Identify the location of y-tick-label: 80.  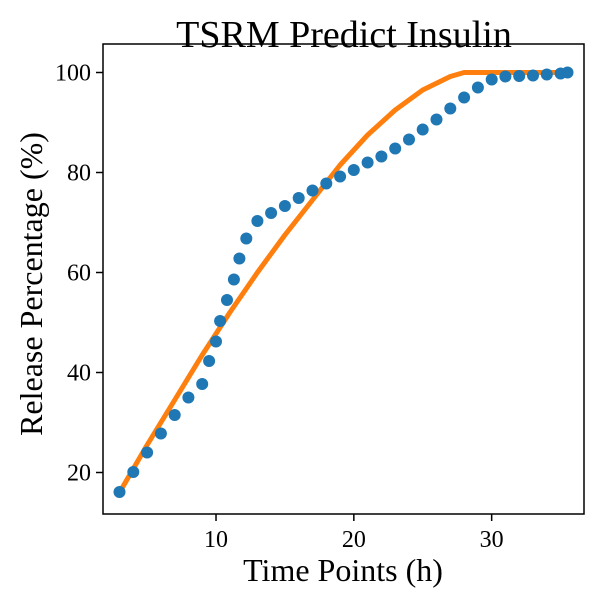
(79, 174).